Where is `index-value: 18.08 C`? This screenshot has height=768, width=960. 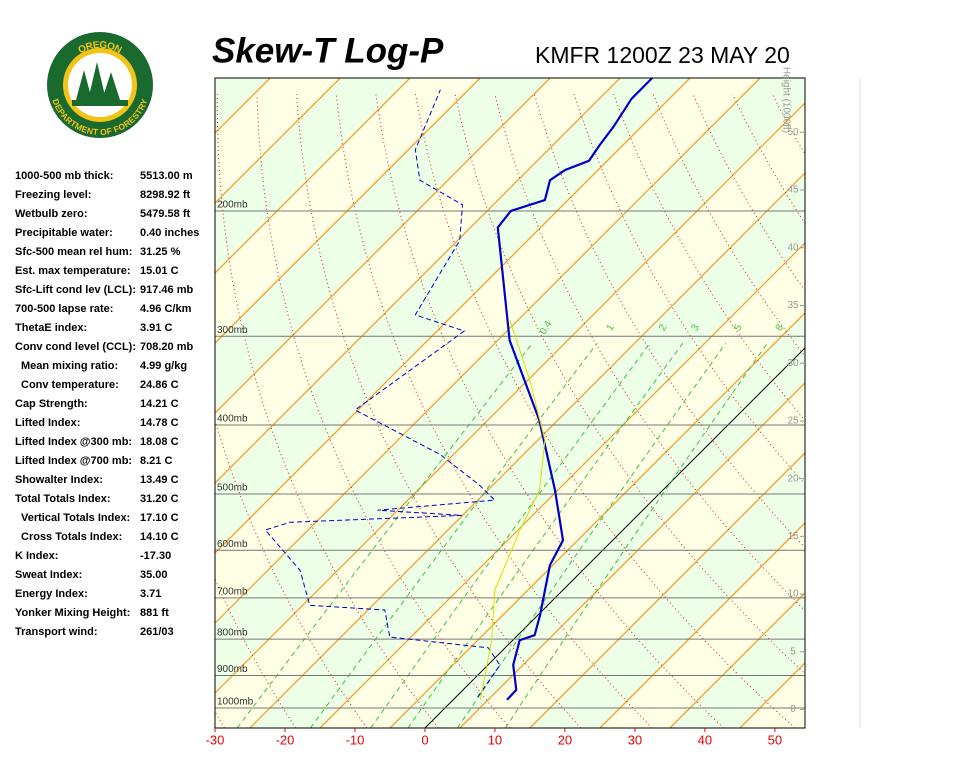 index-value: 18.08 C is located at coordinates (159, 442).